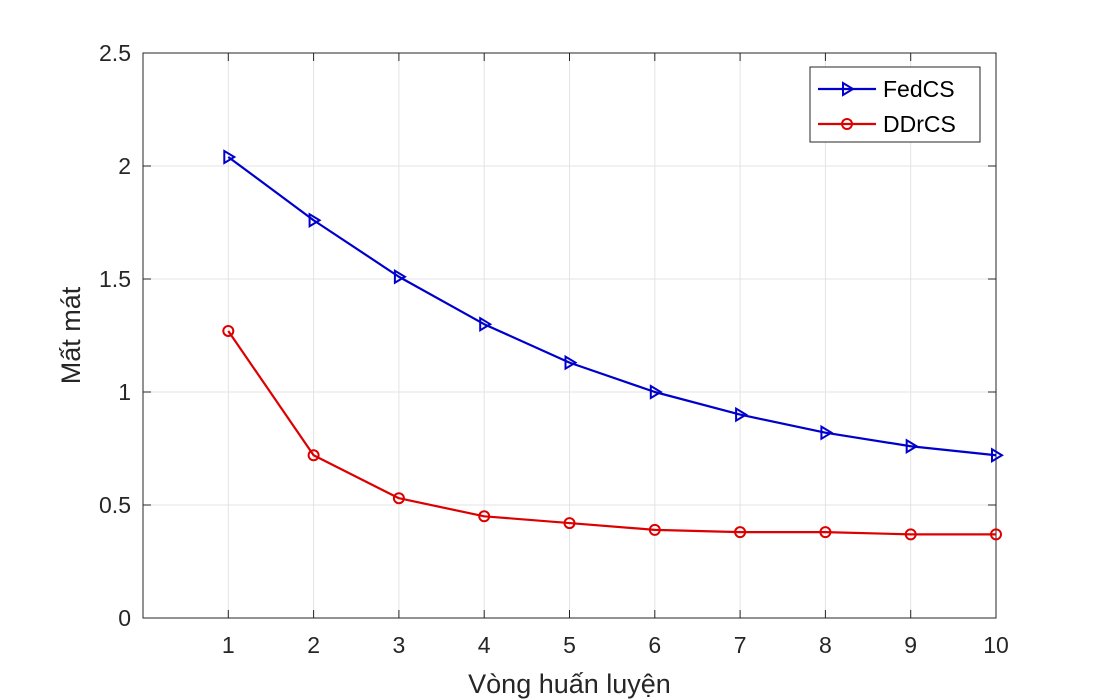 The height and width of the screenshot is (700, 1100). What do you see at coordinates (399, 645) in the screenshot?
I see `x-tick-label: 3` at bounding box center [399, 645].